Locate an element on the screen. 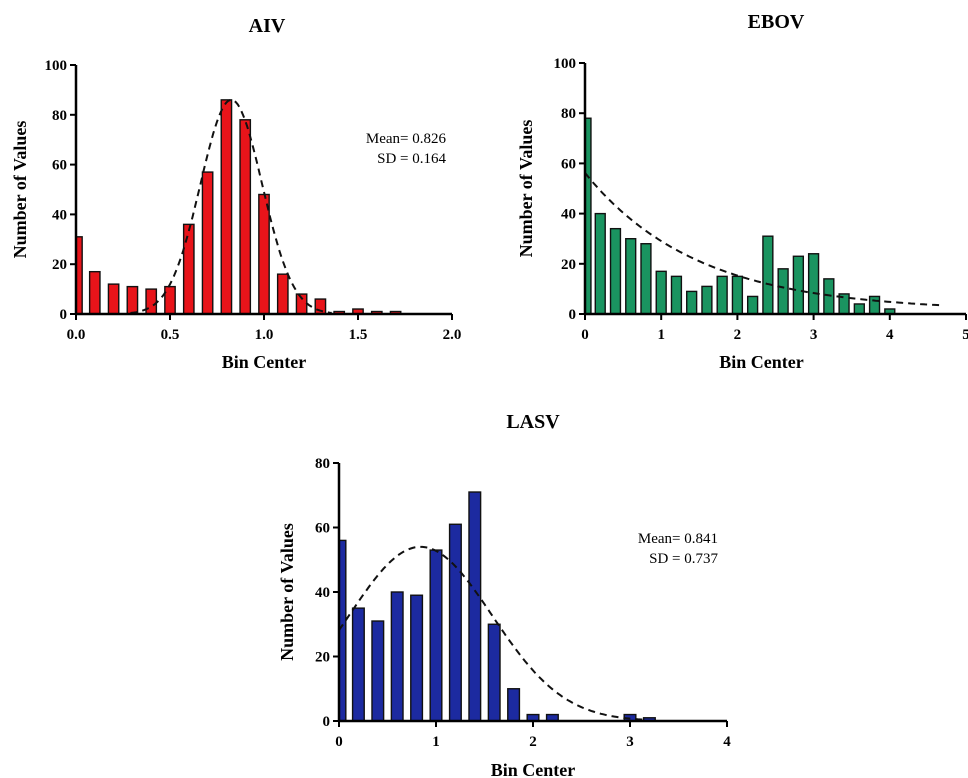 This screenshot has height=778, width=968. sd-annotation: SD = 0.164 is located at coordinates (411, 159).